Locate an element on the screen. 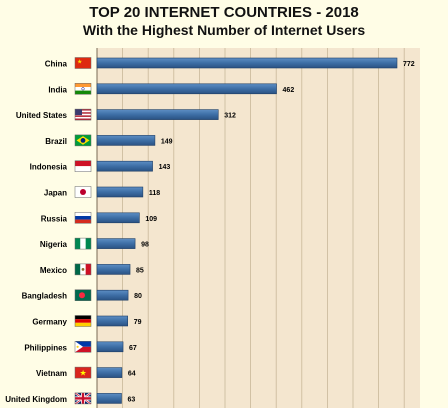  flag-indonesia-icon is located at coordinates (83, 166).